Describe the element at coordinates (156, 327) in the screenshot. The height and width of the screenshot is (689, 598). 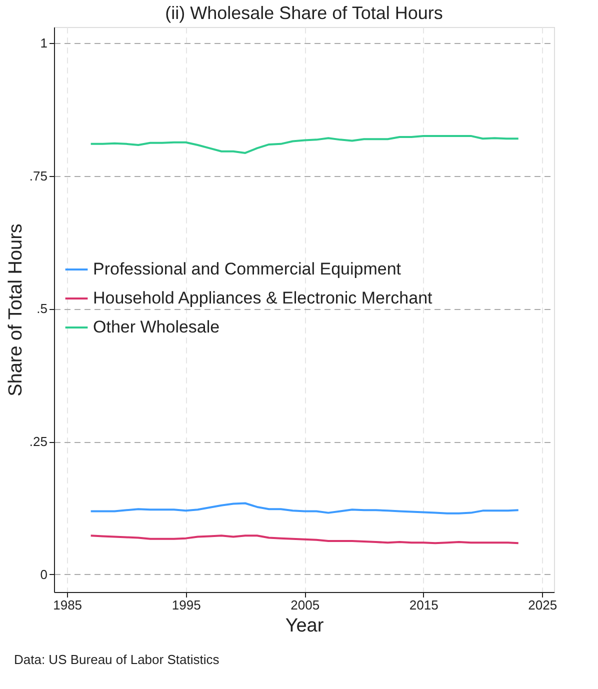
I see `legend-label: Other Wholesale` at that location.